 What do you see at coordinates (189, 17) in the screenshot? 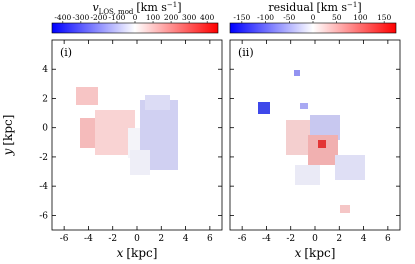
I see `colorbar-tick-label: 300` at bounding box center [189, 17].